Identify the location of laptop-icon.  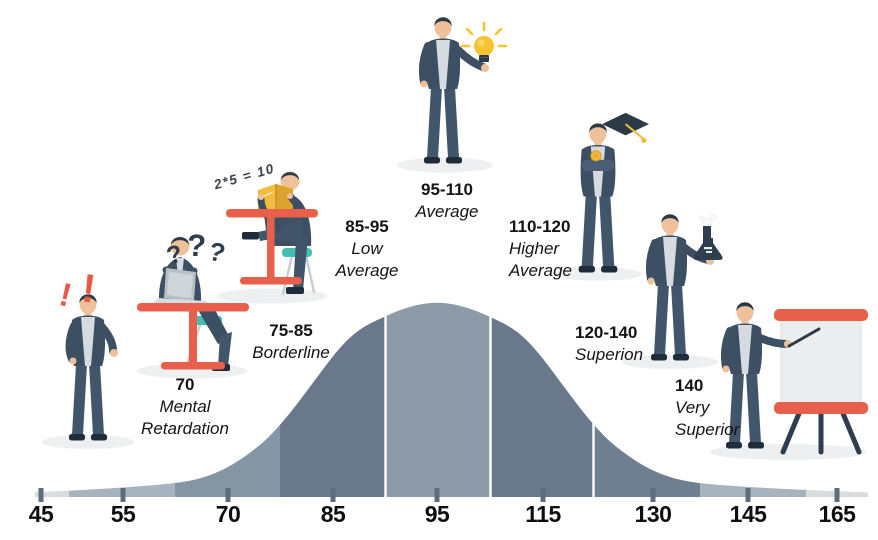
(182, 287).